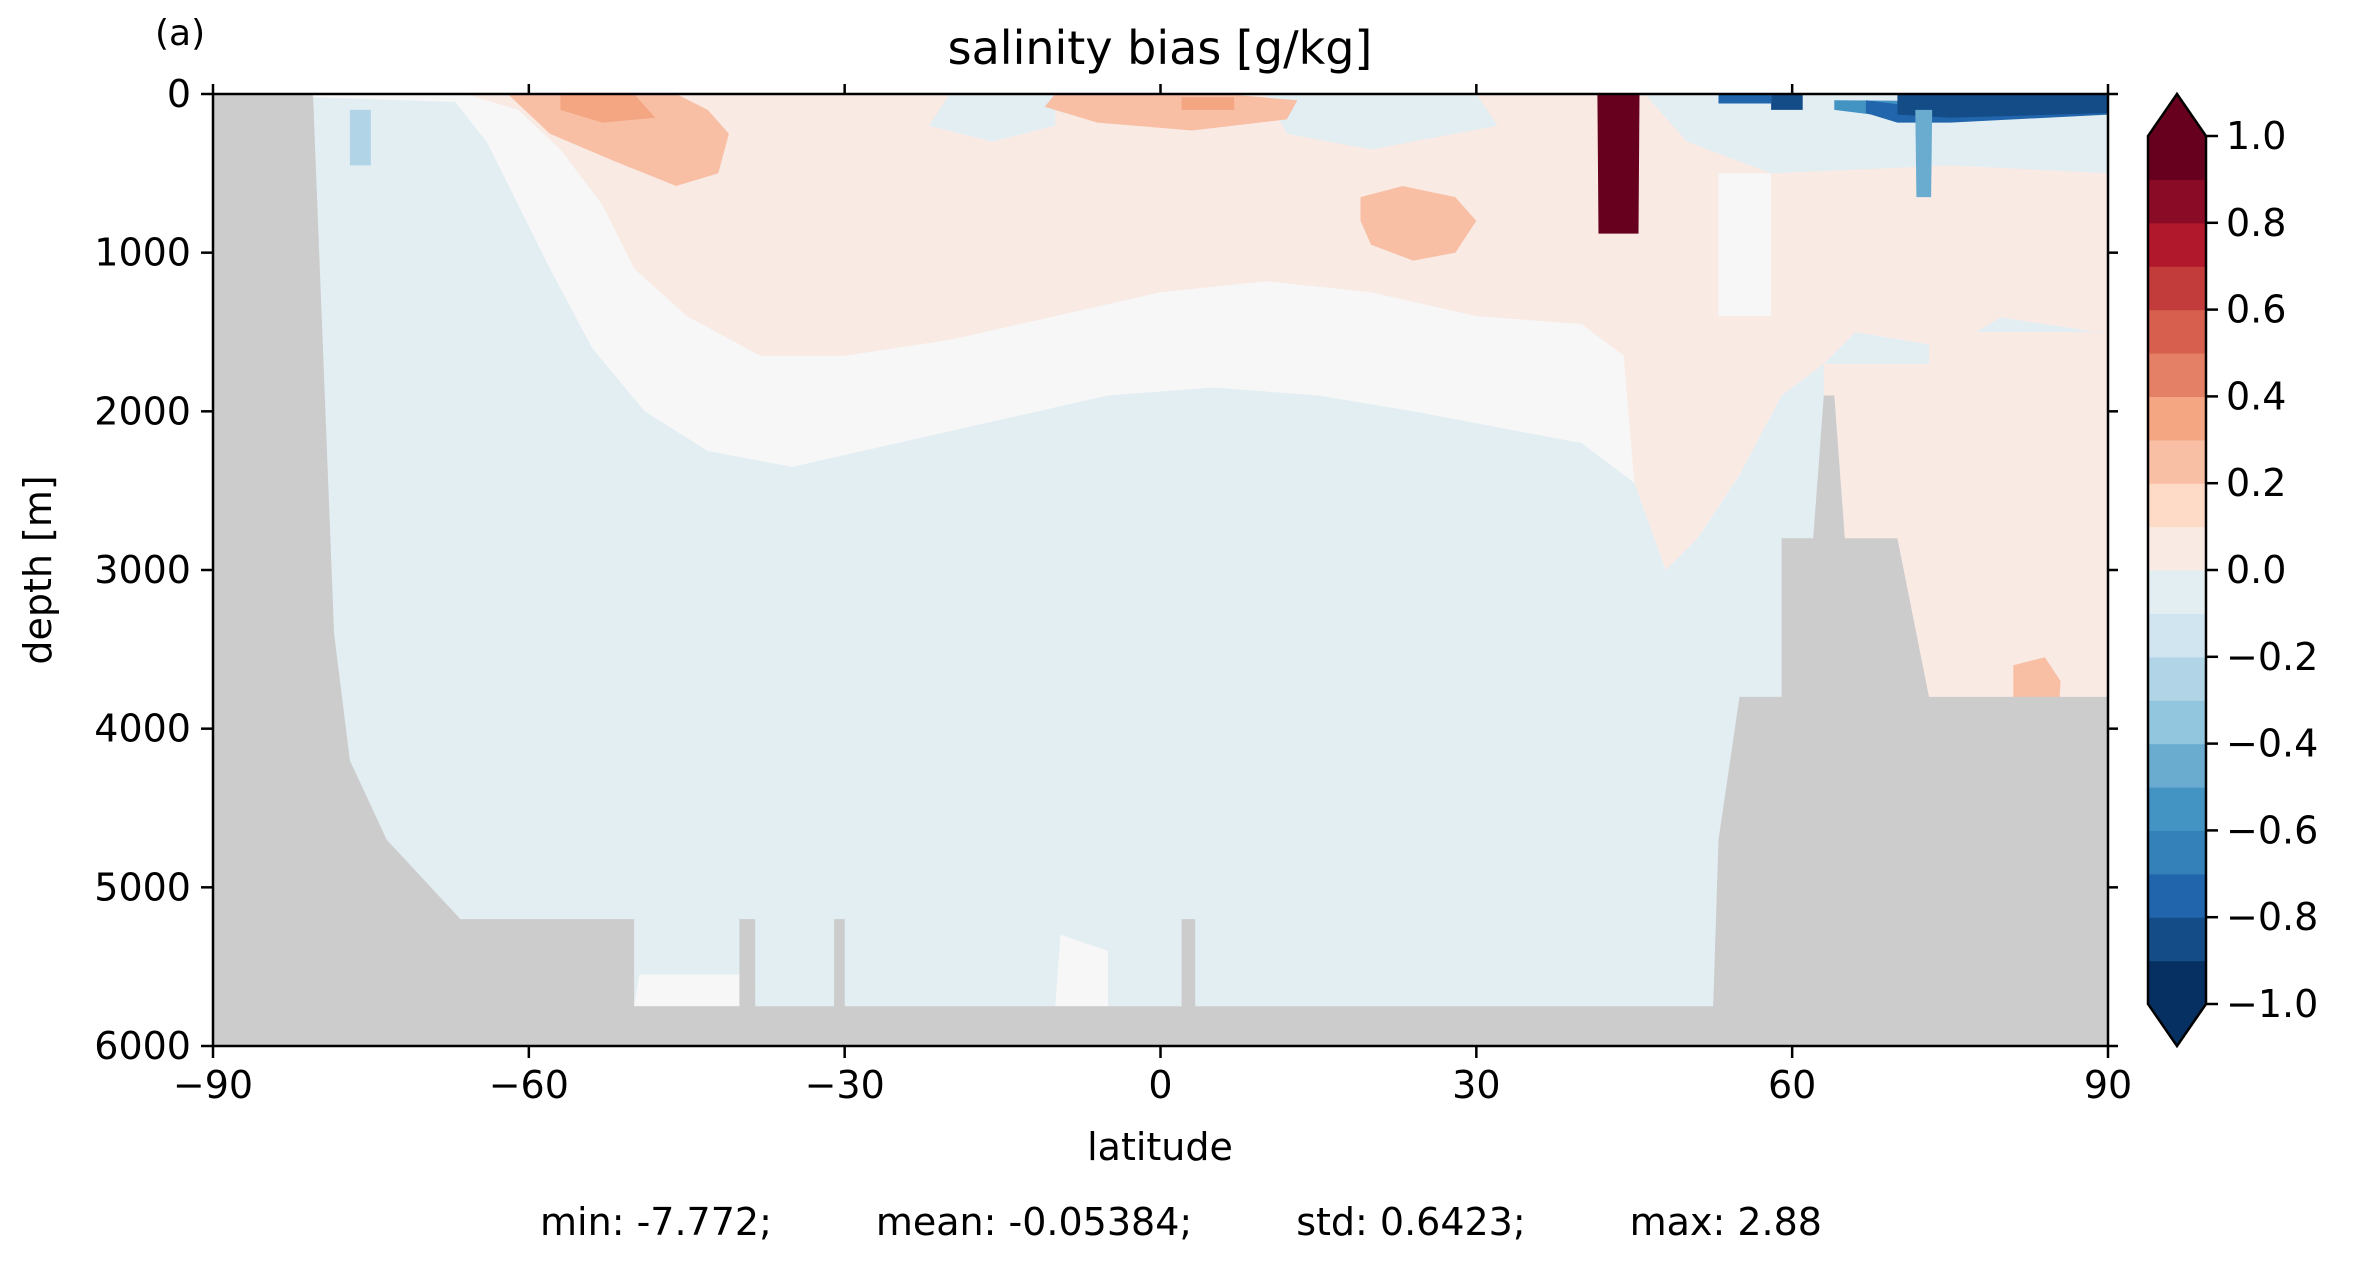 The height and width of the screenshot is (1263, 2362). What do you see at coordinates (180, 33) in the screenshot?
I see `panel-label: (a)` at bounding box center [180, 33].